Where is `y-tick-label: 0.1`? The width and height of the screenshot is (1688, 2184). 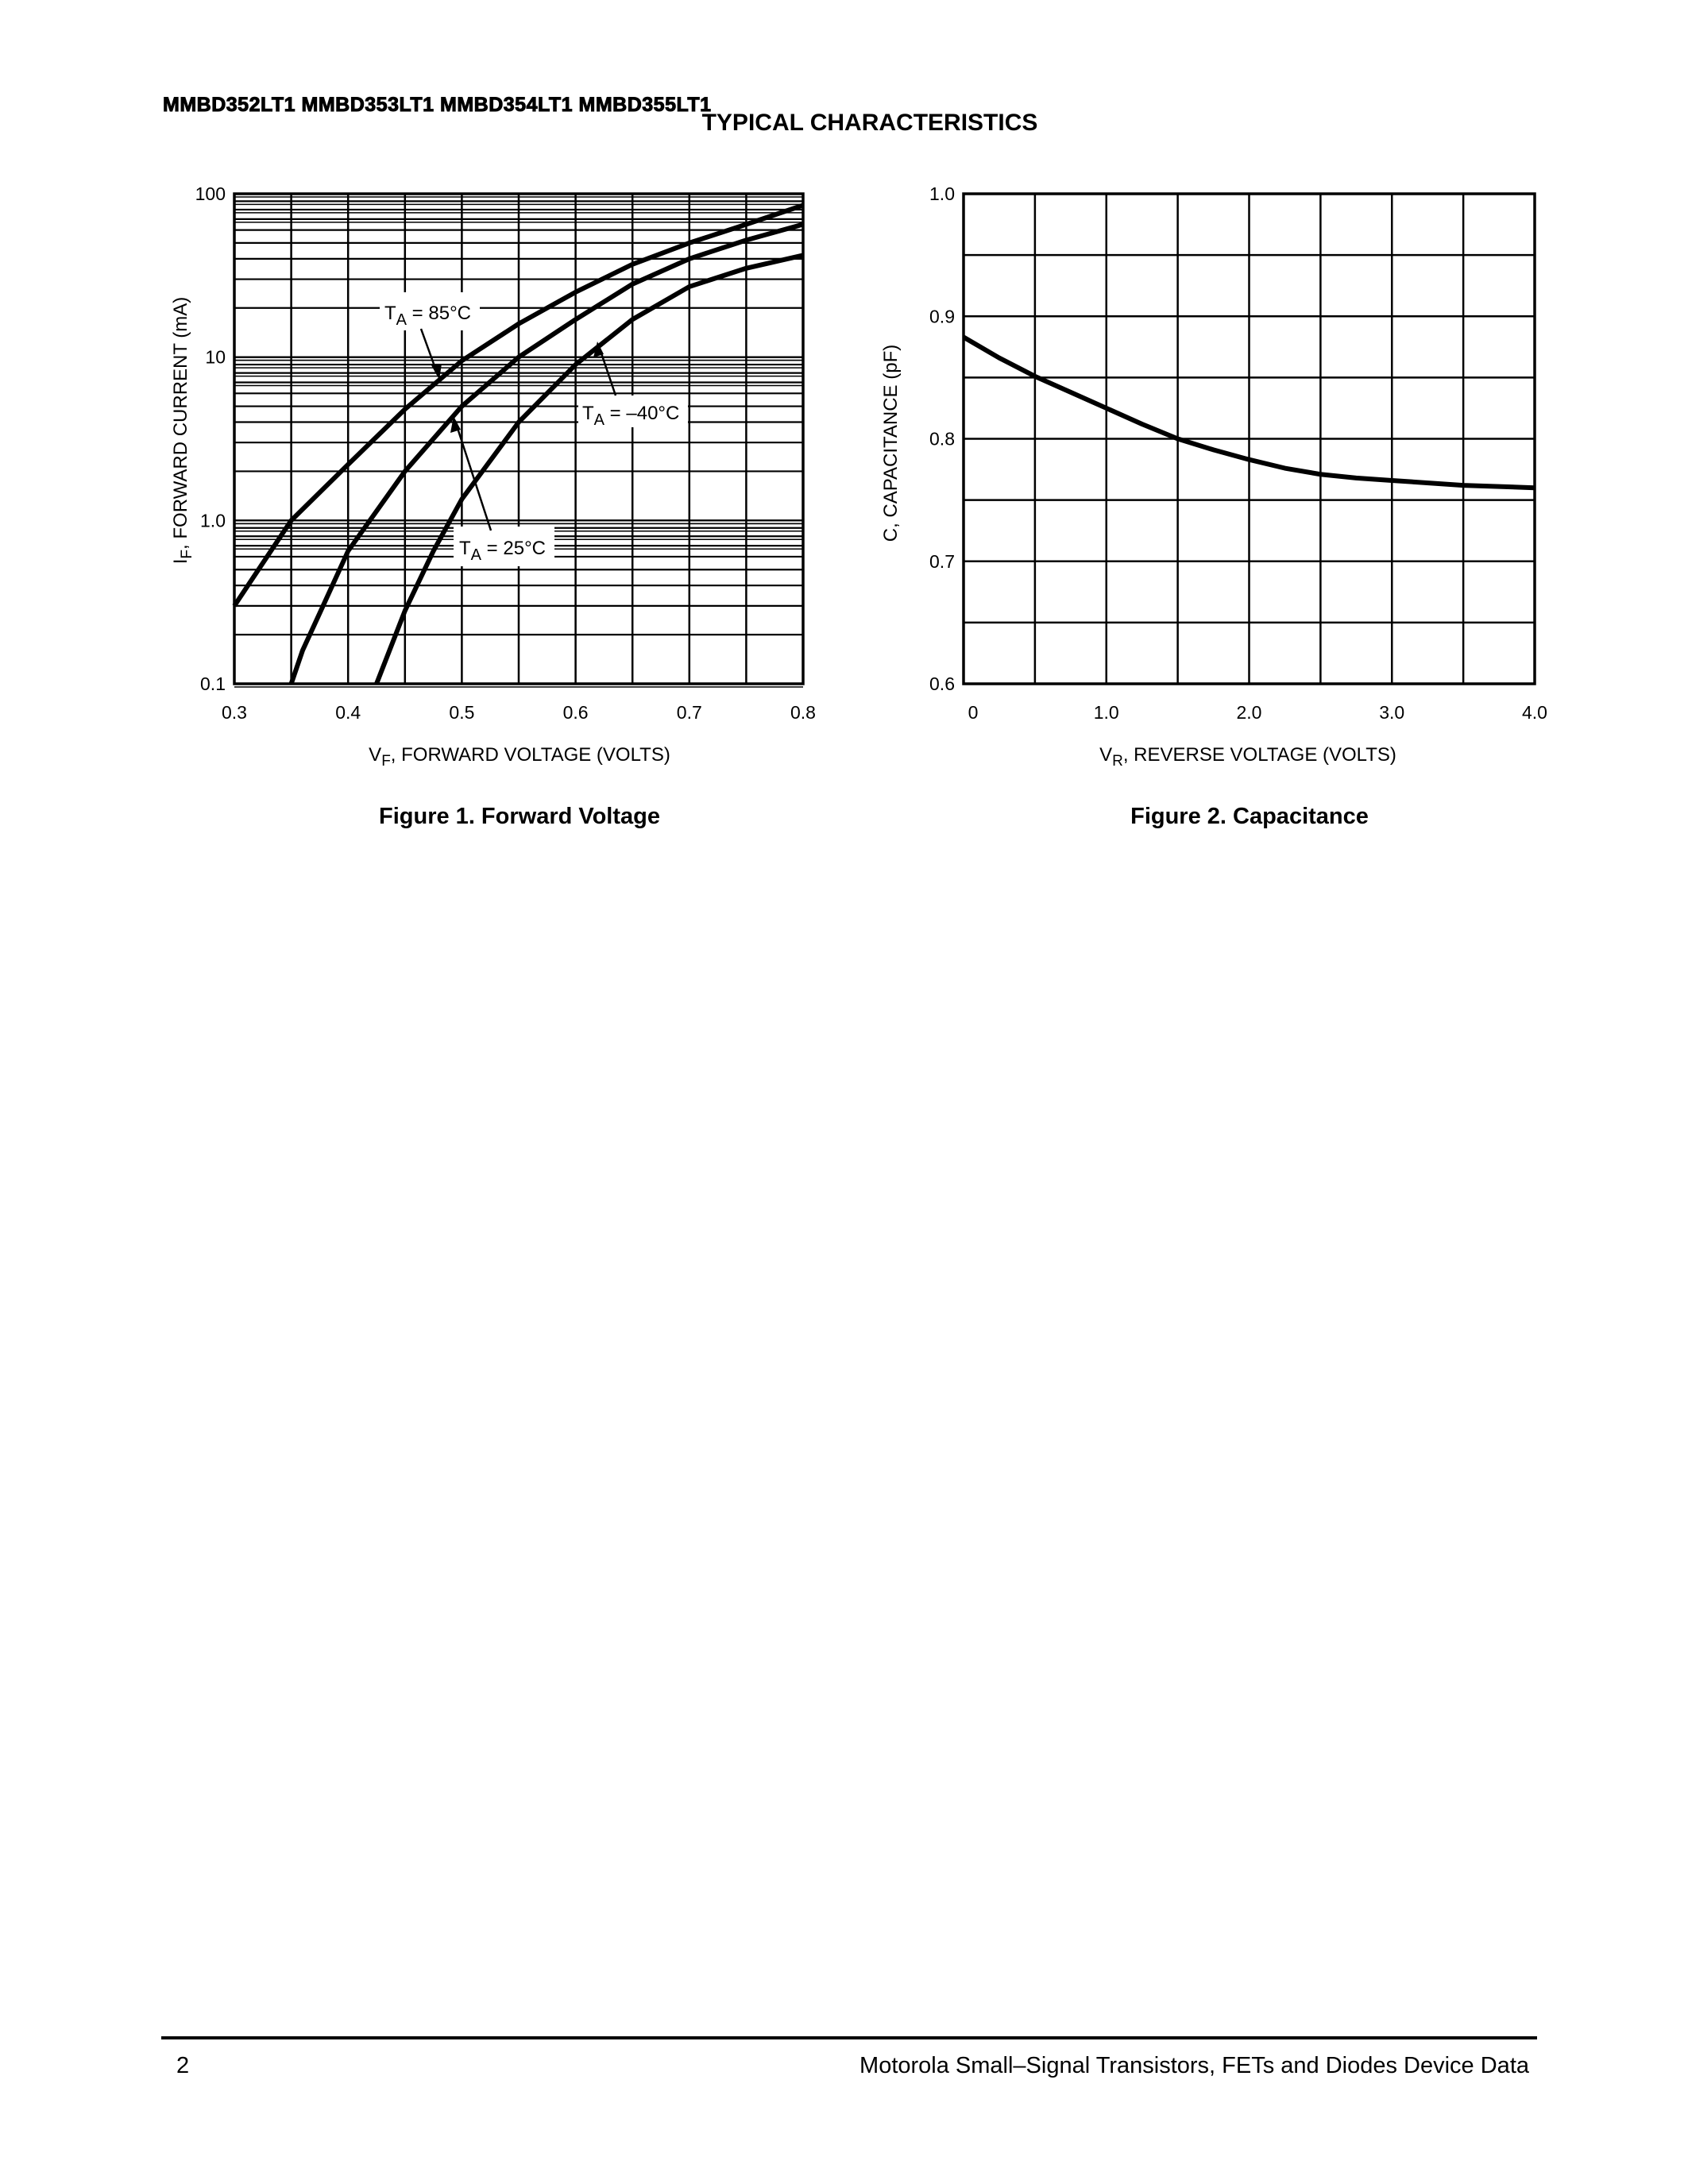 y-tick-label: 0.1 is located at coordinates (213, 683).